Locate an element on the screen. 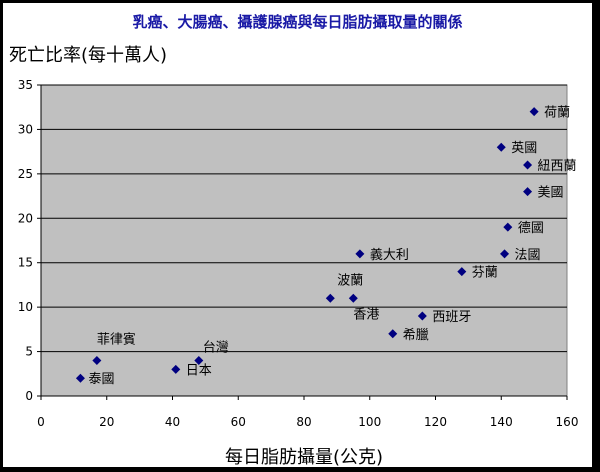  x-tick-label: 40 is located at coordinates (172, 422).